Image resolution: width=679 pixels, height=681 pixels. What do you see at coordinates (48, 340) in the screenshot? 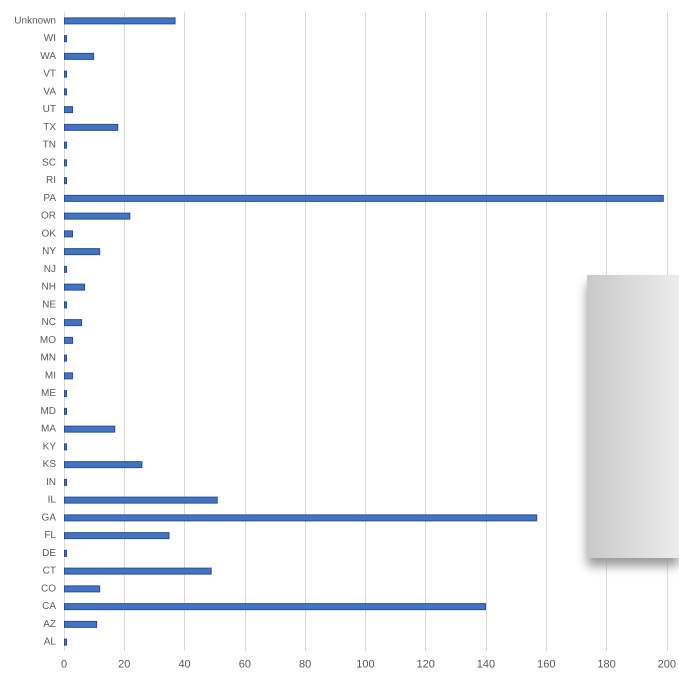
I see `y-tick-label: MO` at bounding box center [48, 340].